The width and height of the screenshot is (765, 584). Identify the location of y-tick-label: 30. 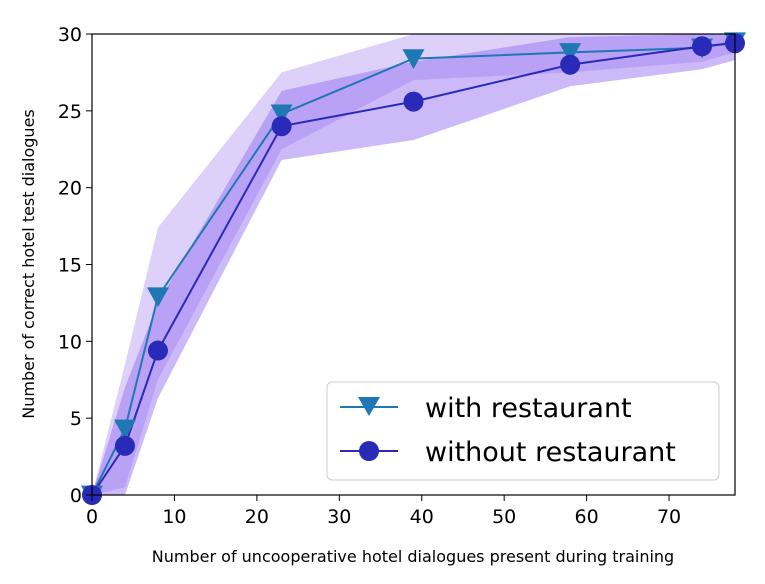
(70, 35).